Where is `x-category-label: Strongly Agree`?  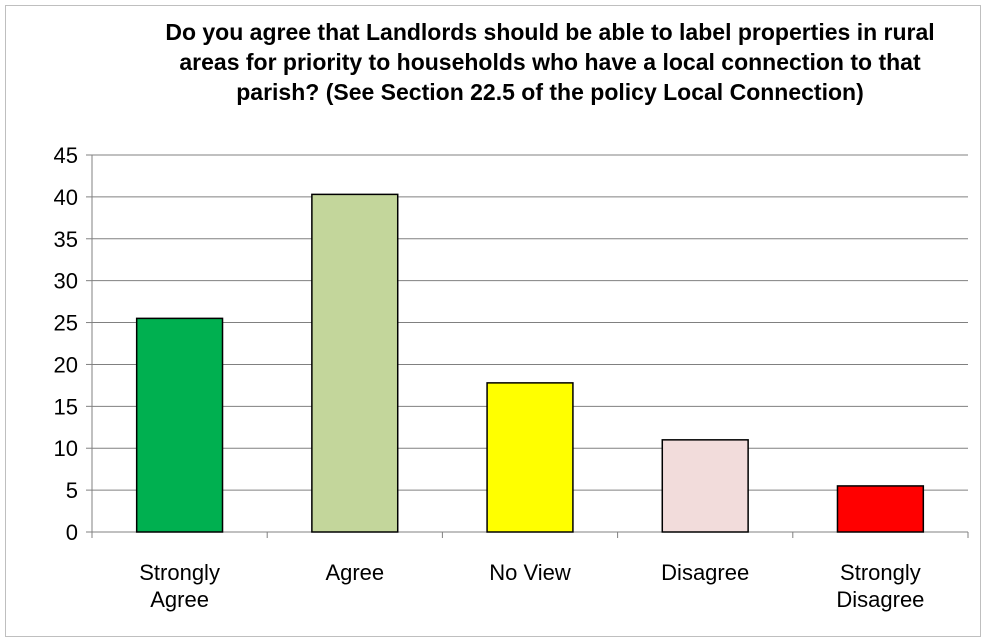
x-category-label: Strongly Agree is located at coordinates (179, 586).